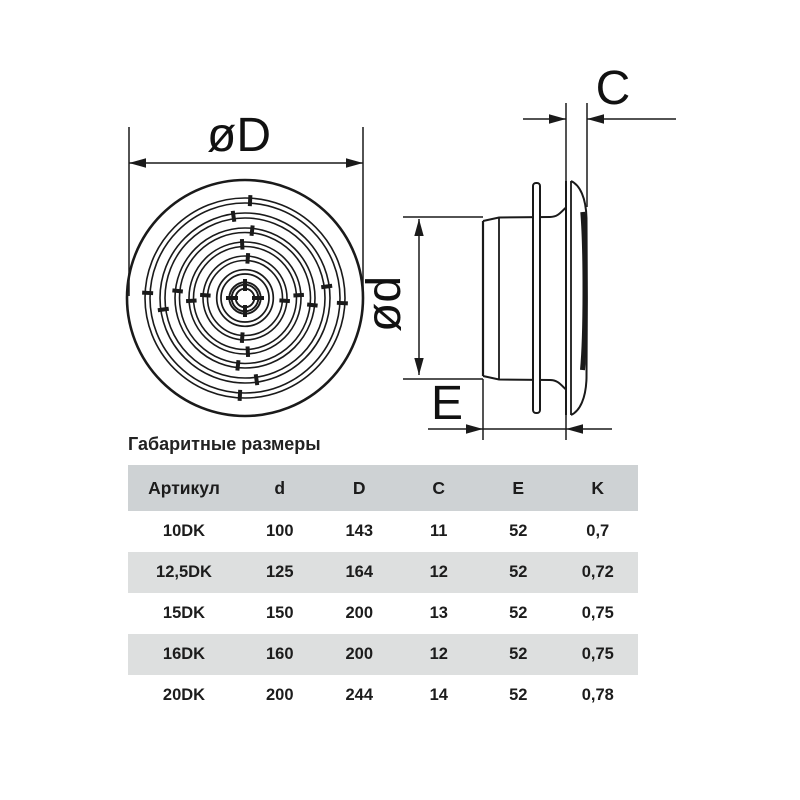 Image resolution: width=800 pixels, height=800 pixels. I want to click on cell-article: 12,5DK, so click(184, 572).